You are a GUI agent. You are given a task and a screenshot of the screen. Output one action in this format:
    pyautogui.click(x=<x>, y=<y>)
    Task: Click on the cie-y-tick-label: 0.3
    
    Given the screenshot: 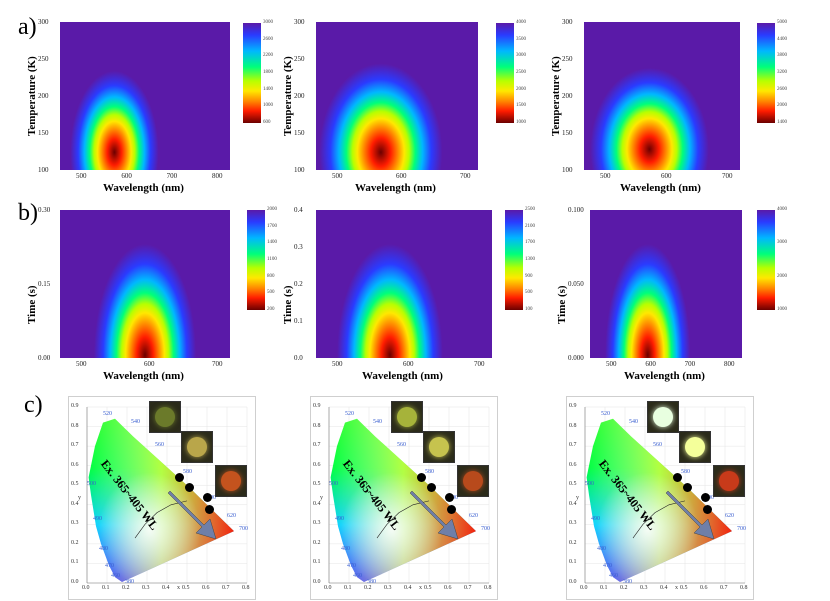 What is the action you would take?
    pyautogui.click(x=573, y=523)
    